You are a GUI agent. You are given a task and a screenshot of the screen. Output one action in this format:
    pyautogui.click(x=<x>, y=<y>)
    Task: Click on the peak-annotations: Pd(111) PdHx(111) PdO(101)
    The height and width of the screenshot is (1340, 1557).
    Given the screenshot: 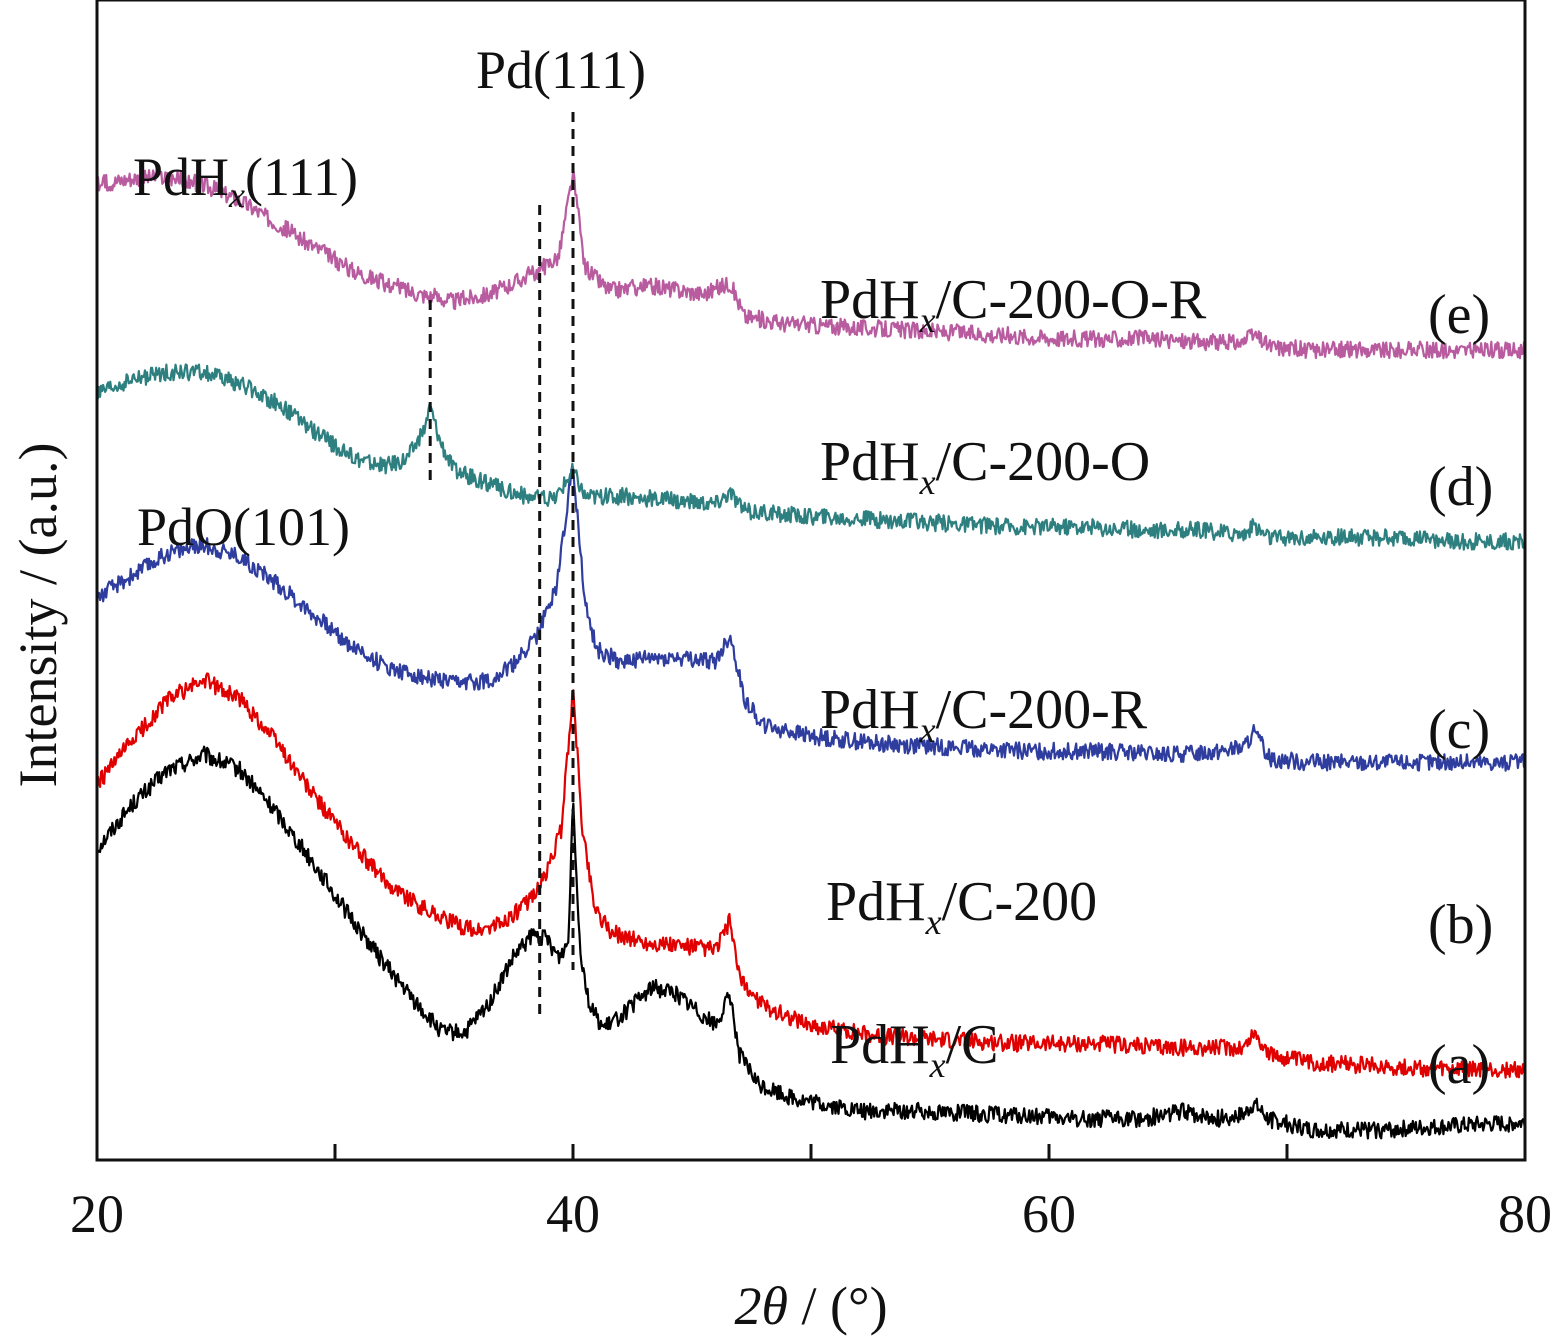 What is the action you would take?
    pyautogui.click(x=389, y=298)
    